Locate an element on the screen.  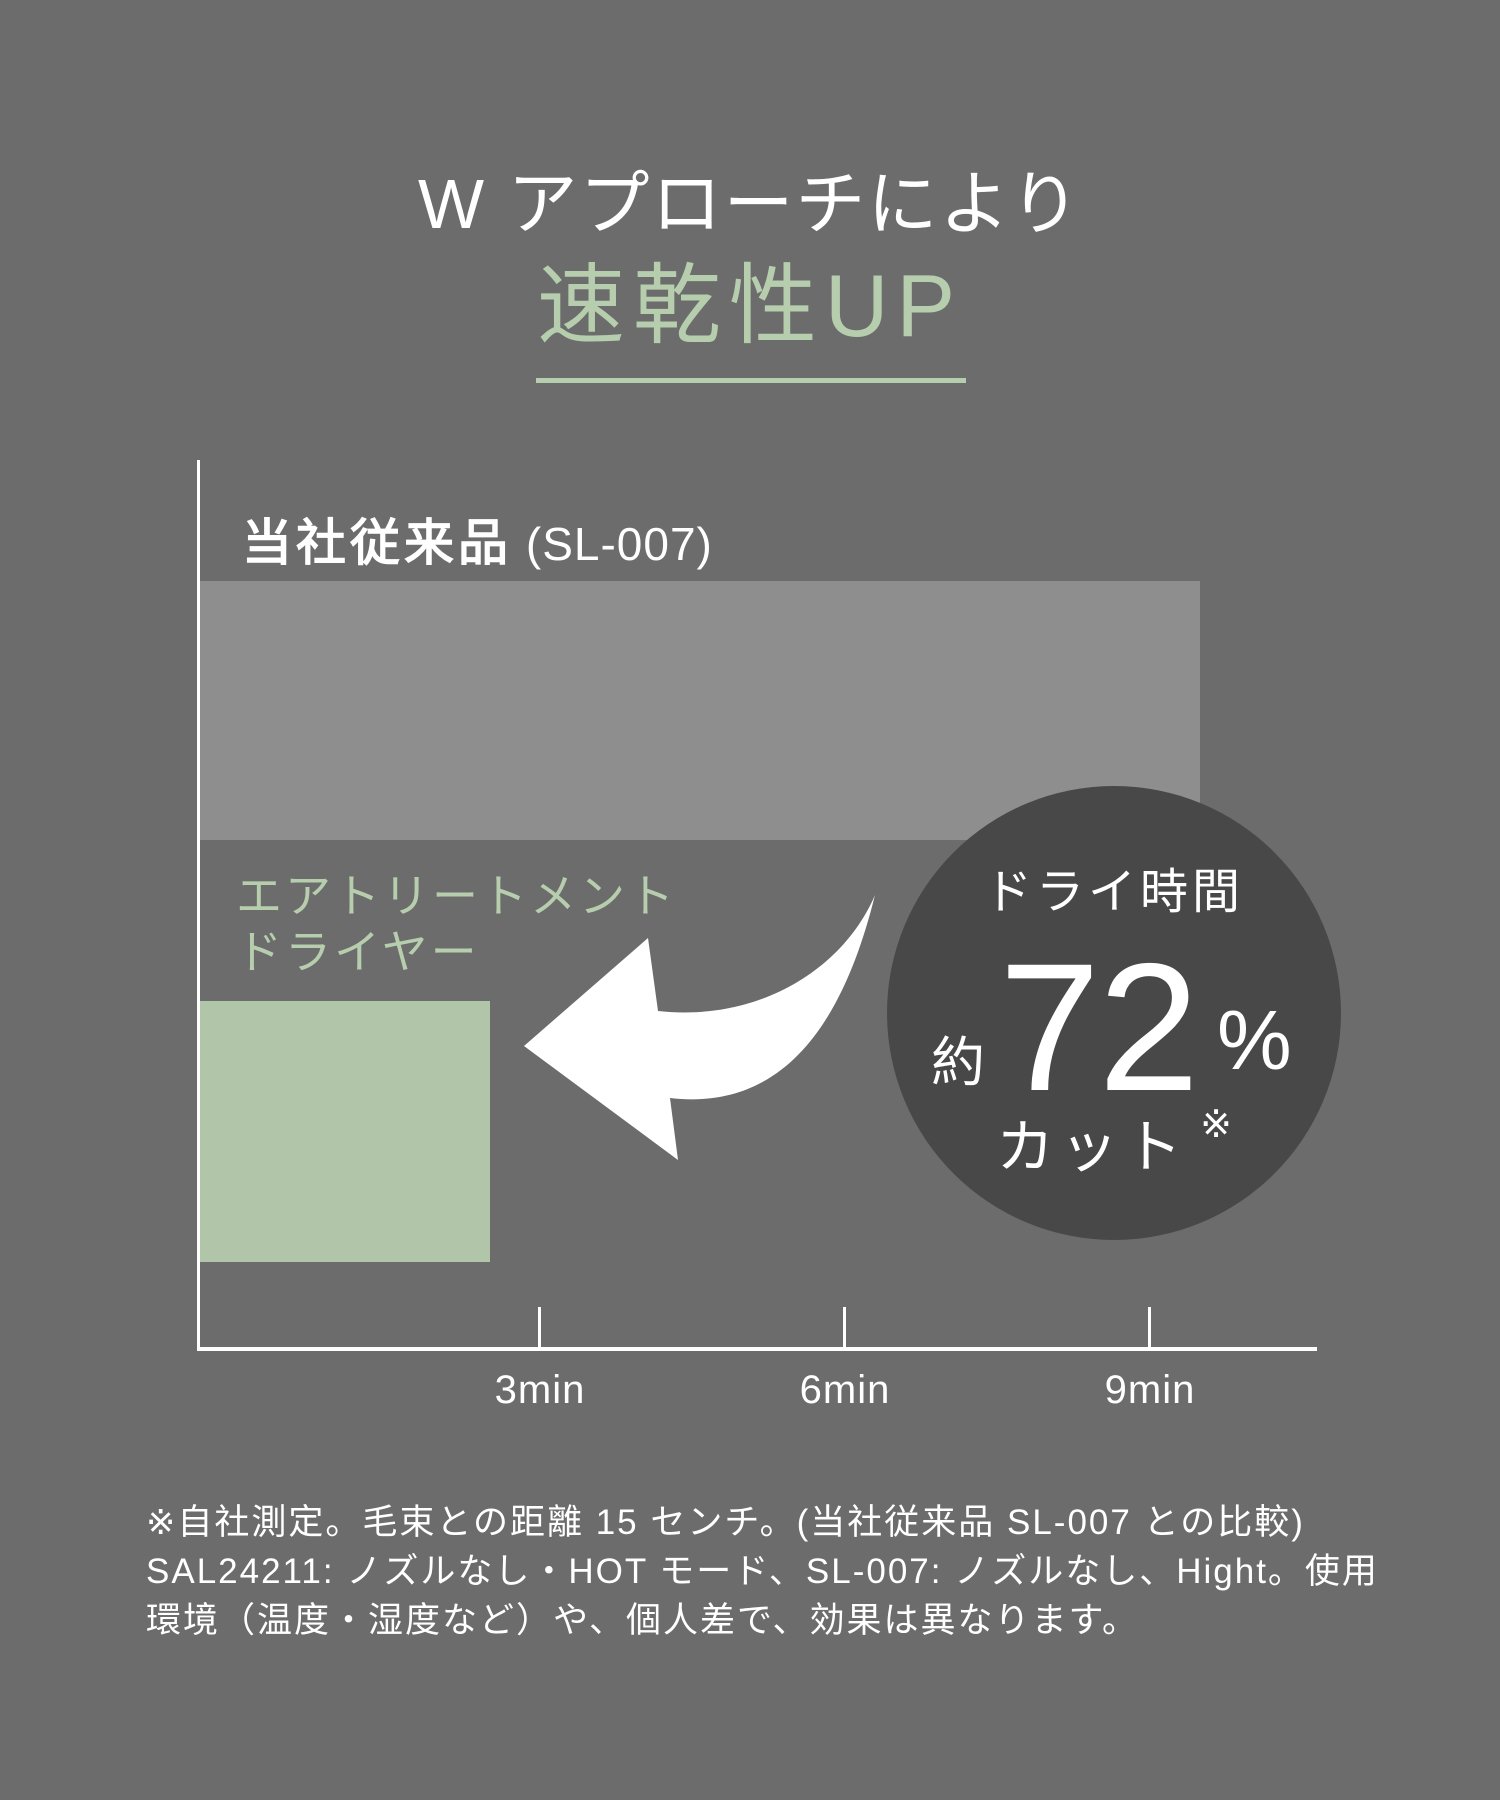
x-axis-label-3min: 3min is located at coordinates (540, 1390).